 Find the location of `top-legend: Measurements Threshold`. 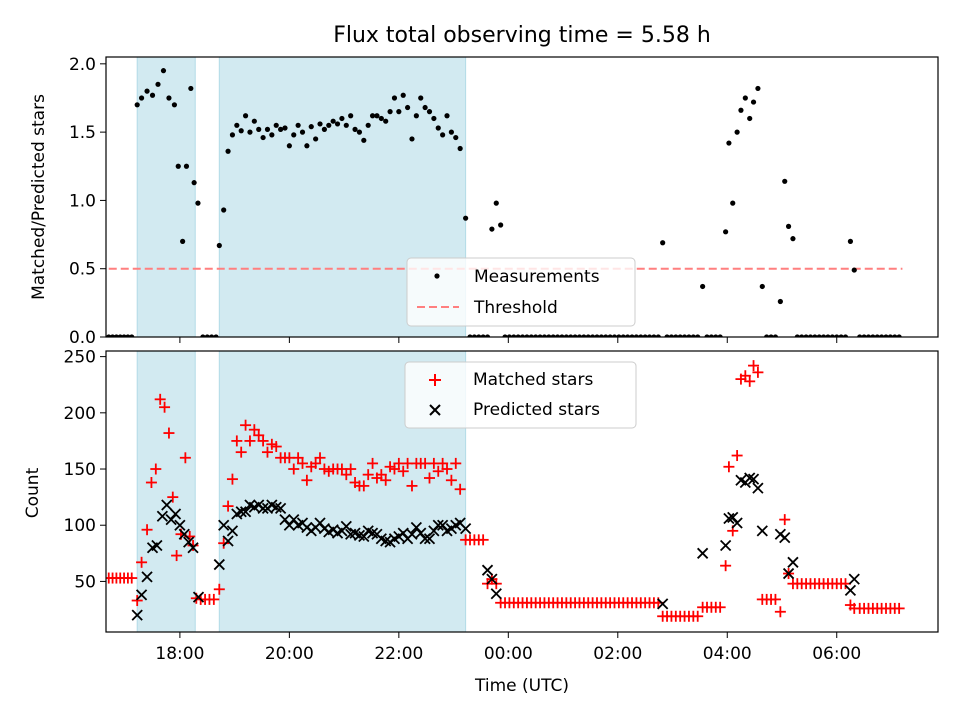

top-legend: Measurements Threshold is located at coordinates (521, 292).